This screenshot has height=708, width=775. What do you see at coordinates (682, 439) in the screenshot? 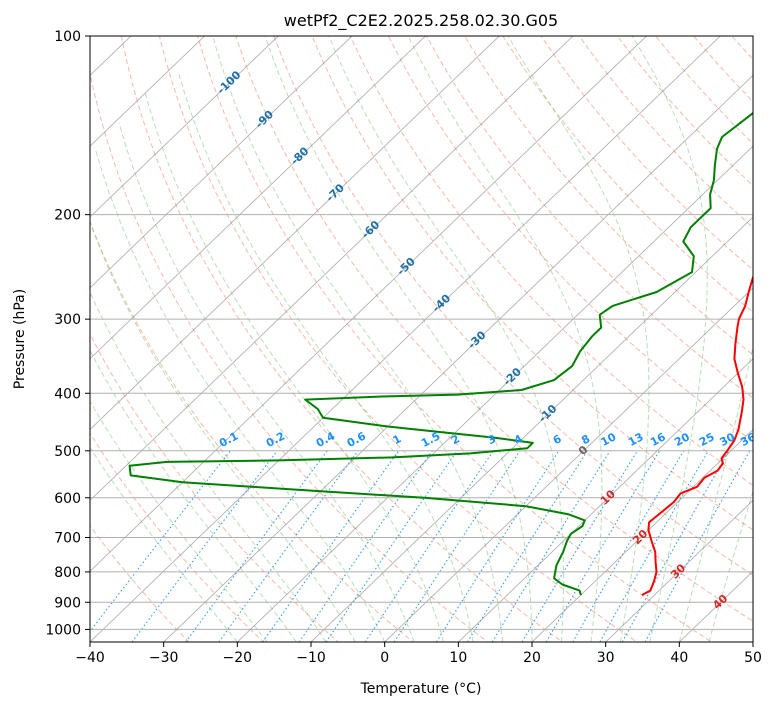
I see `mixing-ratio-label: 20` at bounding box center [682, 439].